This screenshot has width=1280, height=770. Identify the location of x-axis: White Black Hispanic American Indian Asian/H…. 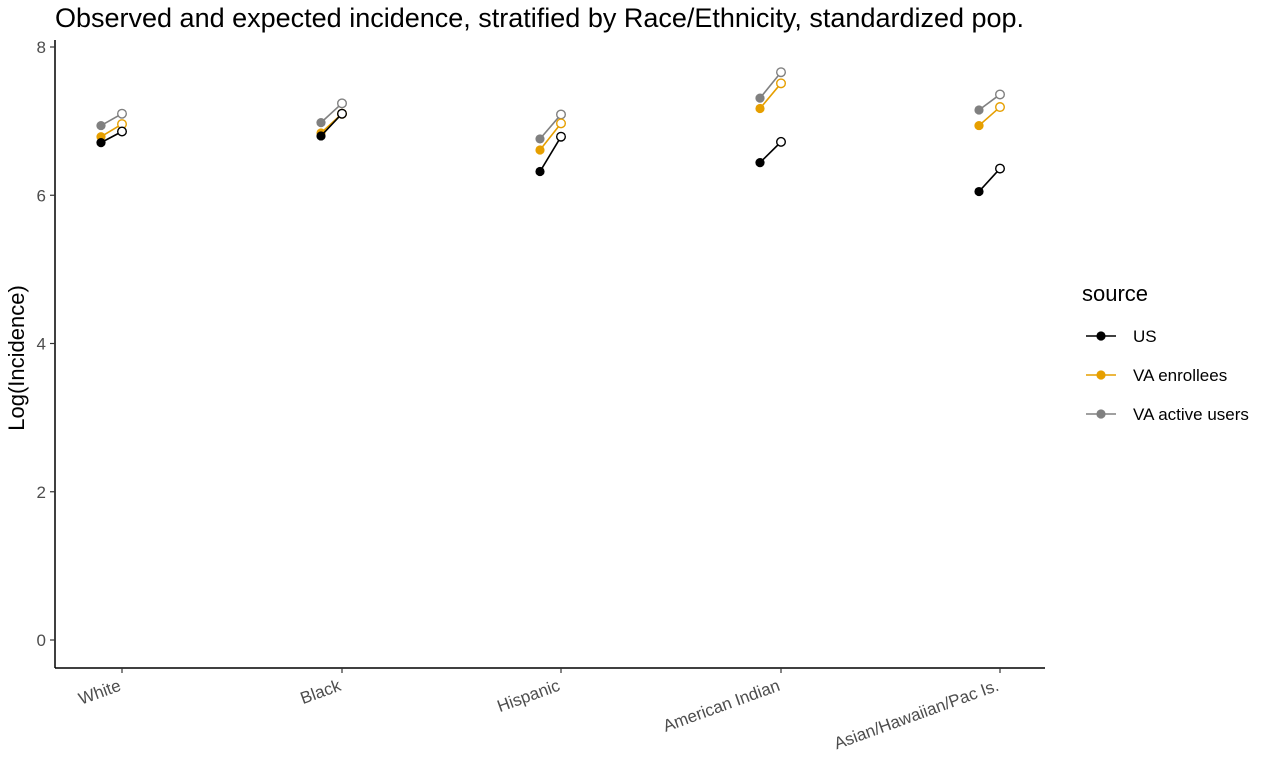
(550, 710).